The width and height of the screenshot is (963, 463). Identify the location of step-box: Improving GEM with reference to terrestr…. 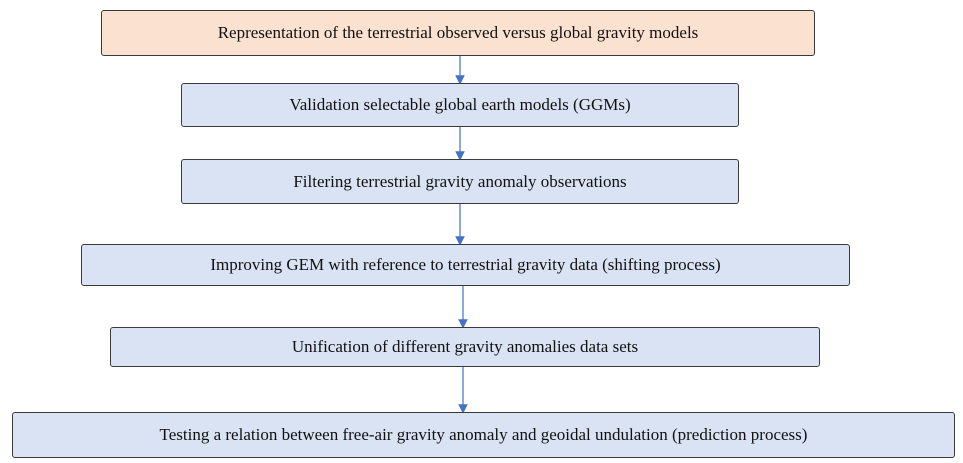
(465, 265).